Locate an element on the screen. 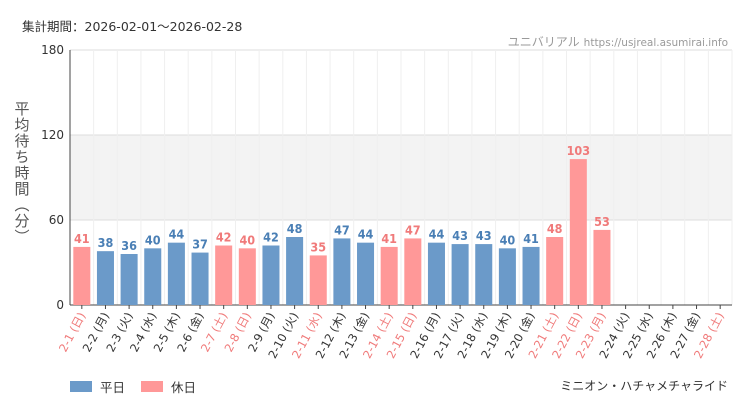 This screenshot has height=410, width=750. data-label: 38 is located at coordinates (106, 242).